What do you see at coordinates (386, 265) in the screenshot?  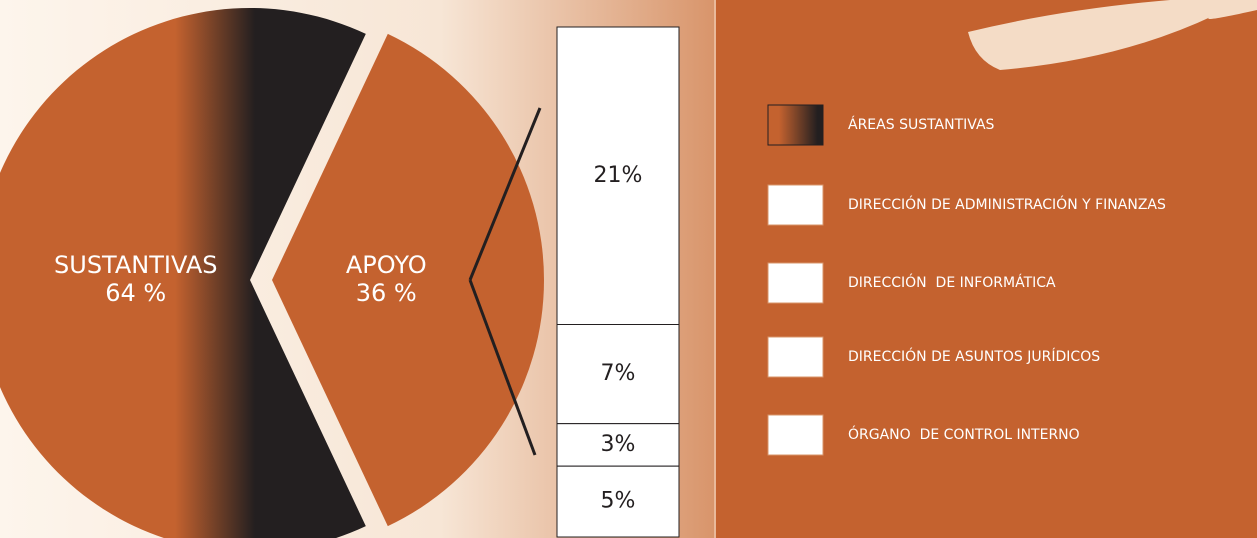 I see `slice-label: APOYO` at bounding box center [386, 265].